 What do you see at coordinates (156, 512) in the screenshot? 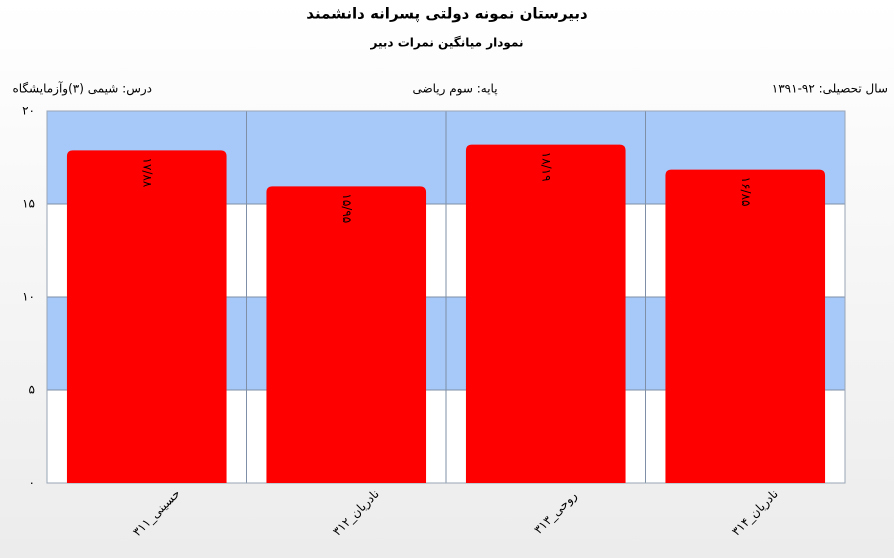
I see `x-tick-label: حسینی_۳۱۱` at bounding box center [156, 512].